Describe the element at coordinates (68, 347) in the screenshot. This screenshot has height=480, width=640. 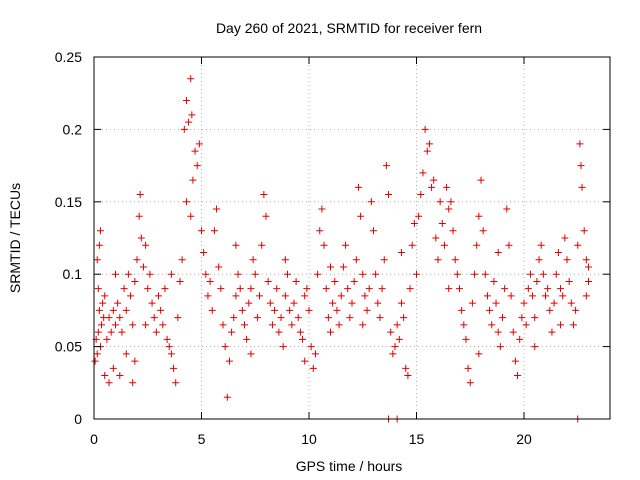
I see `y-tick-label: 0.05` at that location.